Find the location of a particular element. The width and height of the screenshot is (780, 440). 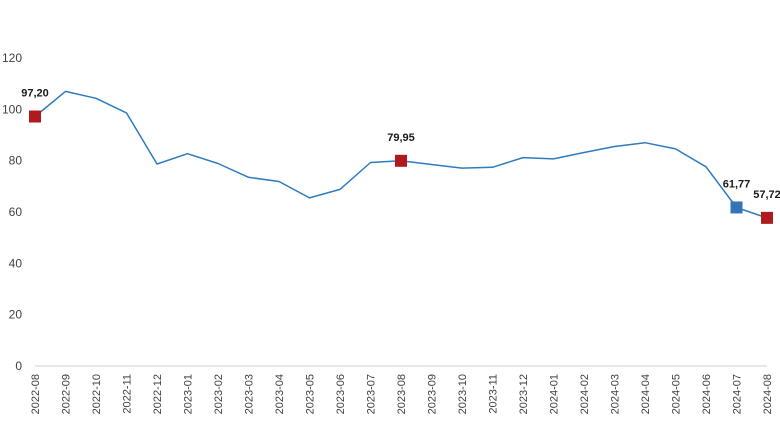

y-tick-label: 120 is located at coordinates (12, 58).